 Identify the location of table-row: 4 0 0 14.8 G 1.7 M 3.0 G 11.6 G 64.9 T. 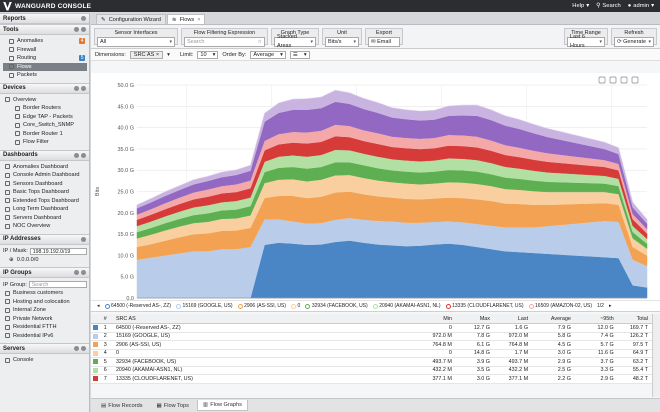
(371, 354).